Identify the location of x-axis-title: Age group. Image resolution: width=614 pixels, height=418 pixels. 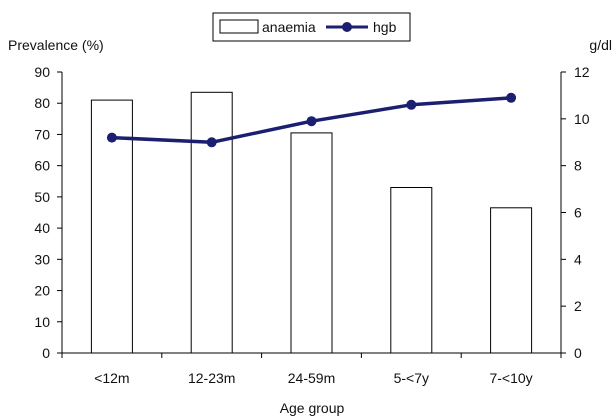
(312, 408).